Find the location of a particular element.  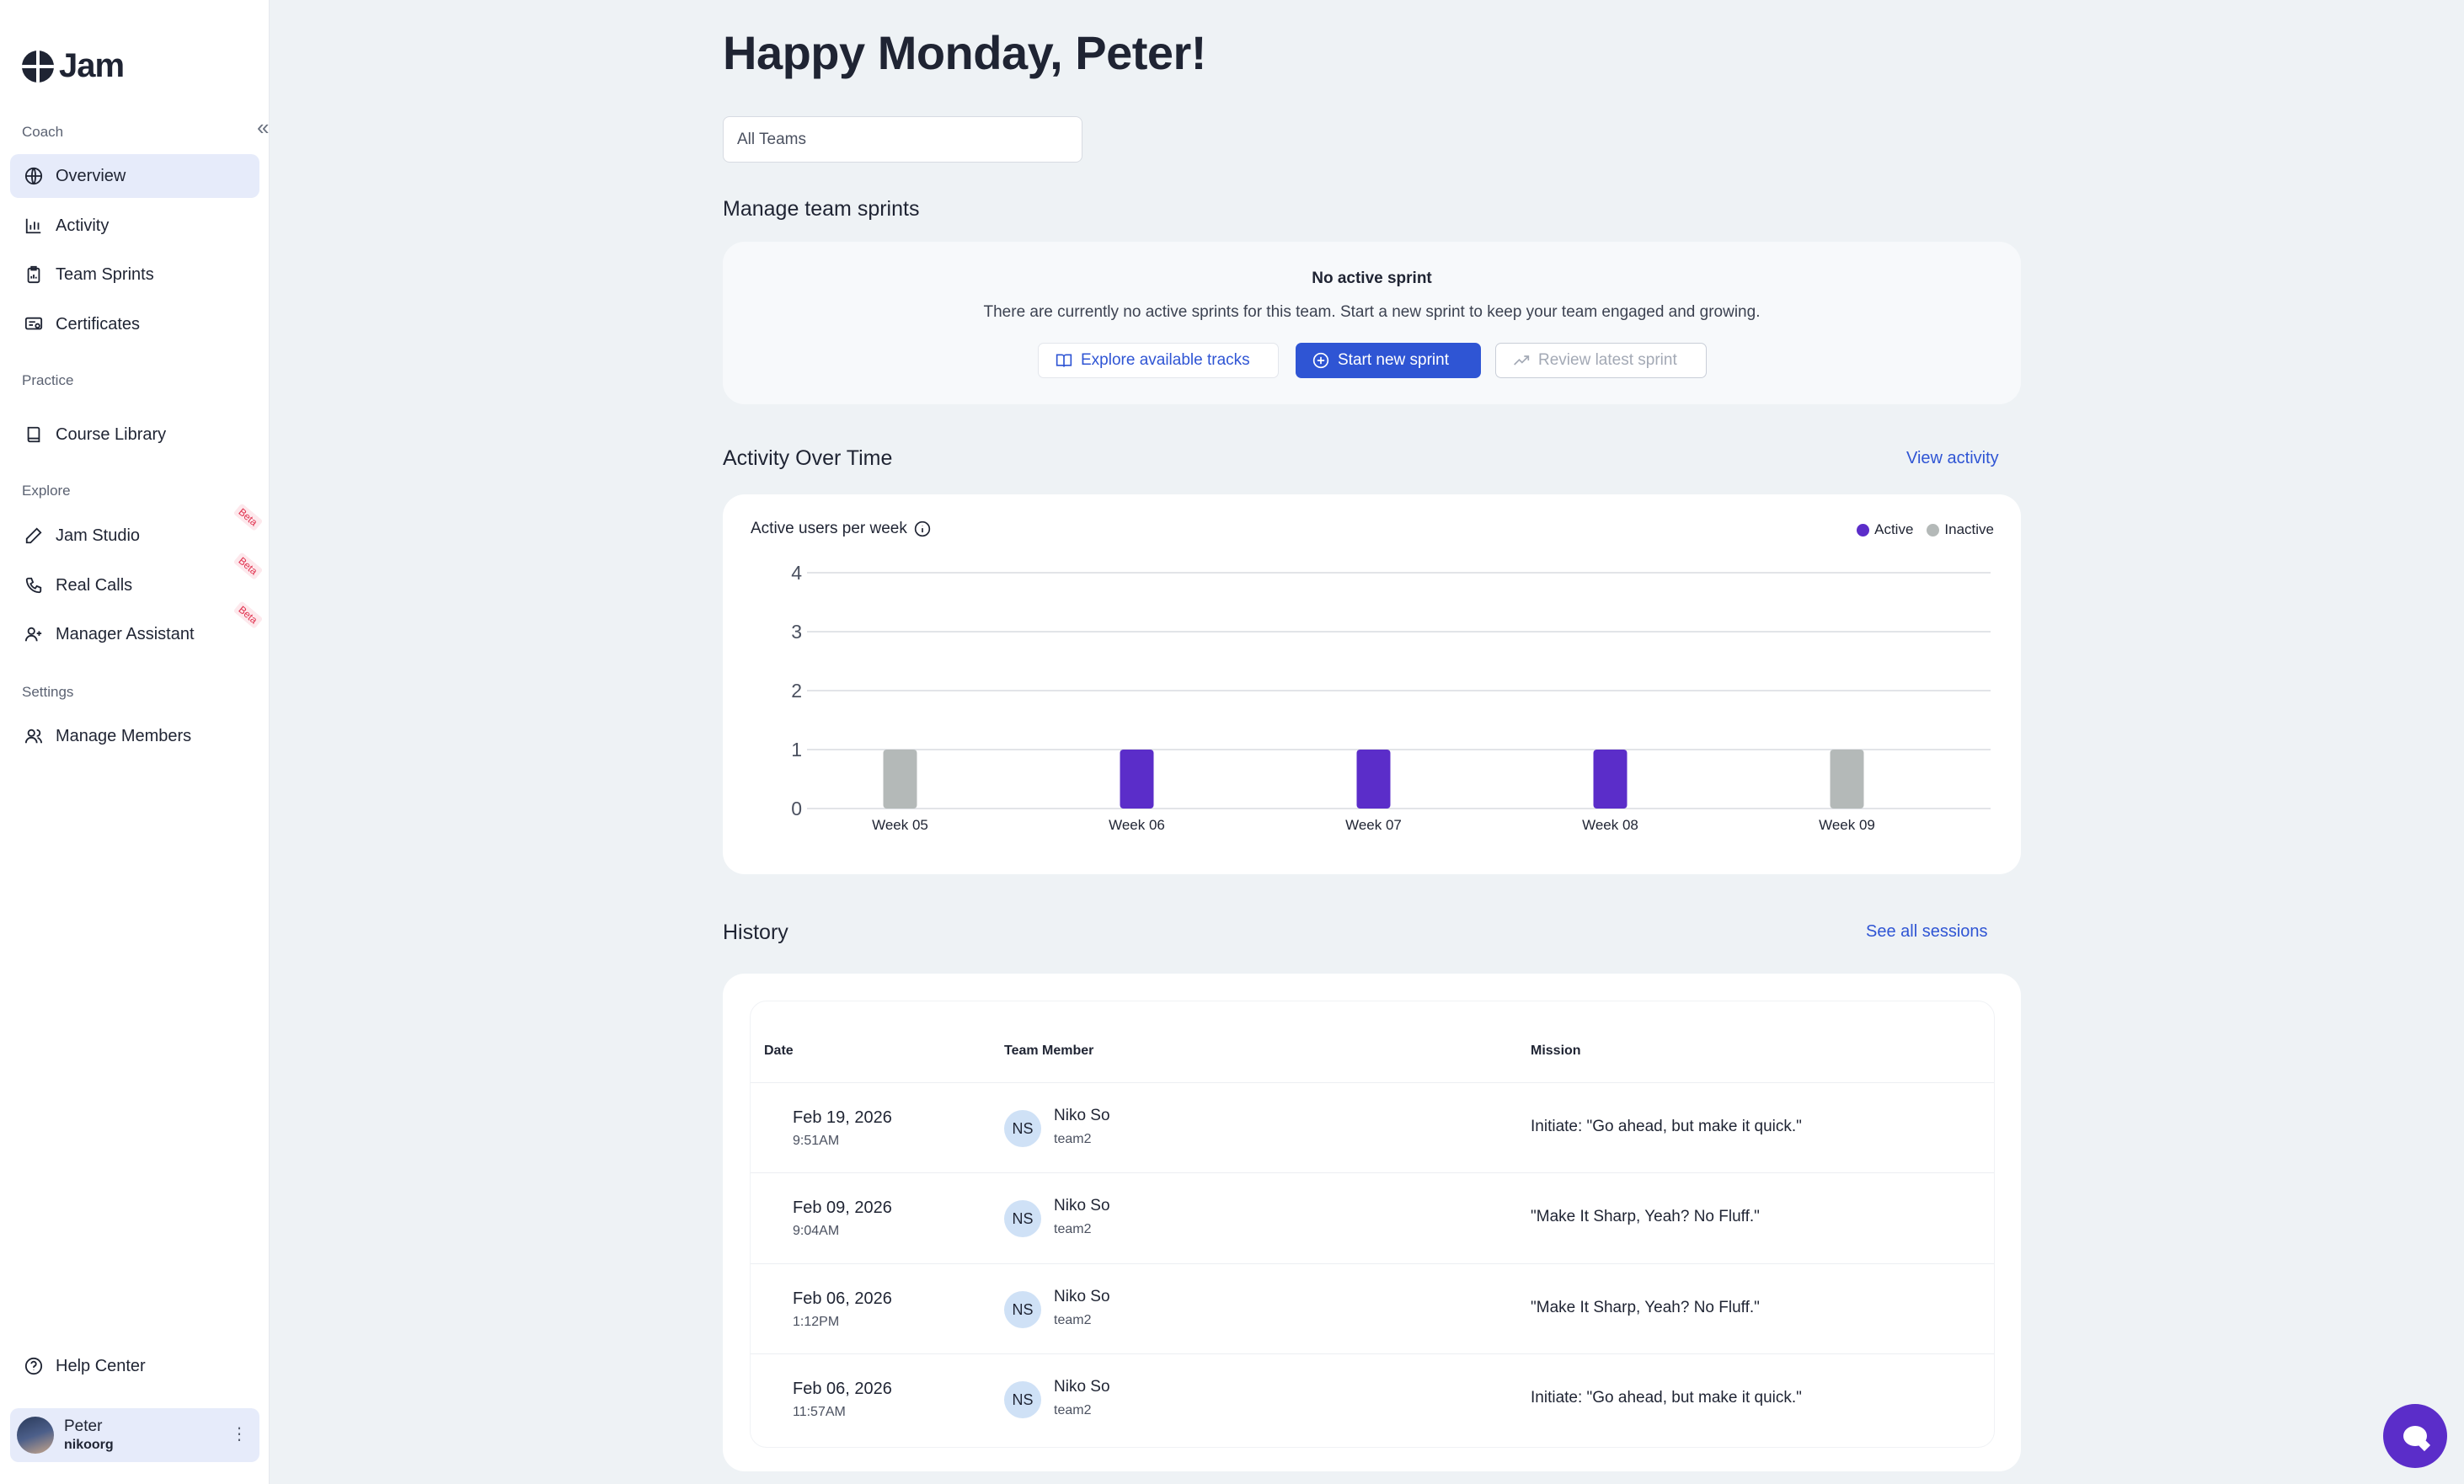

users-icon is located at coordinates (34, 736).